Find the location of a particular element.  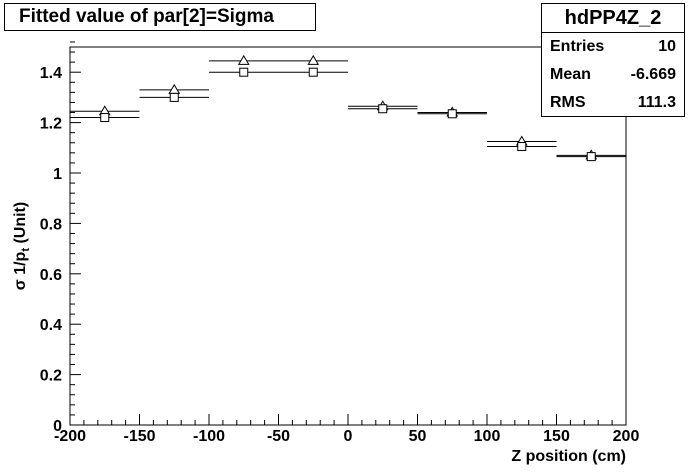

stat-row-entries: Entries 10 is located at coordinates (613, 47).